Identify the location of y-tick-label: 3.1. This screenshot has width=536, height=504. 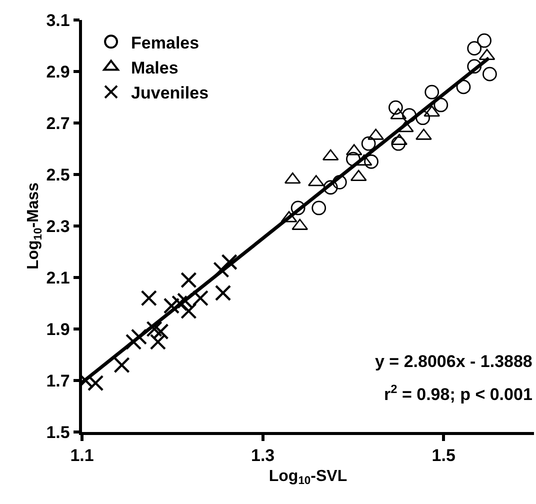
(58, 20).